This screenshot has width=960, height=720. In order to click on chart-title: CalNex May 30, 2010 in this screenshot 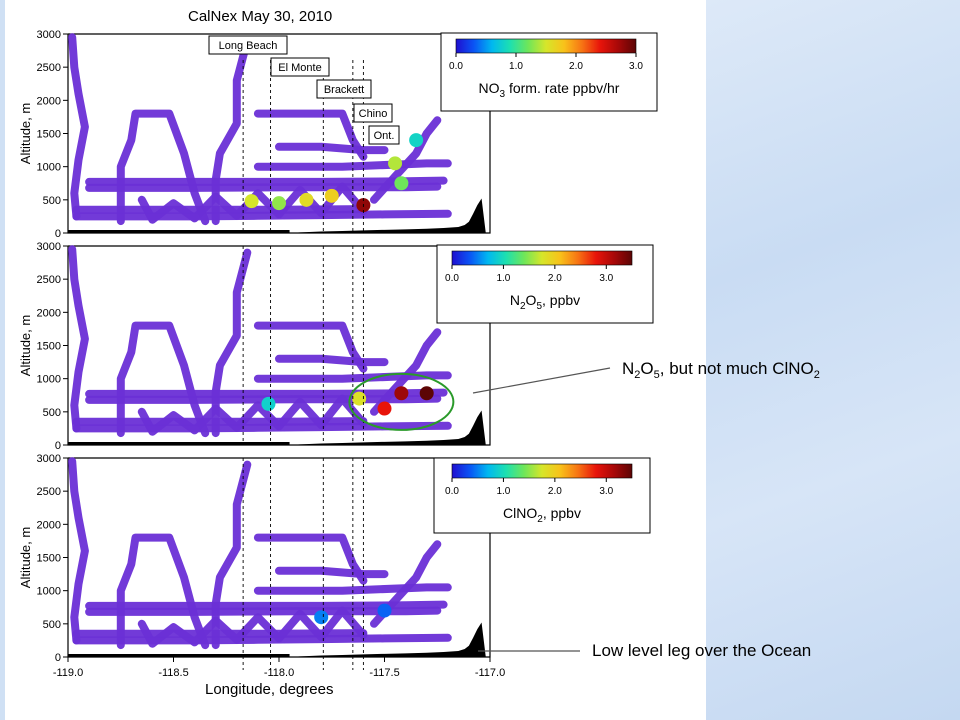, I will do `click(260, 16)`.